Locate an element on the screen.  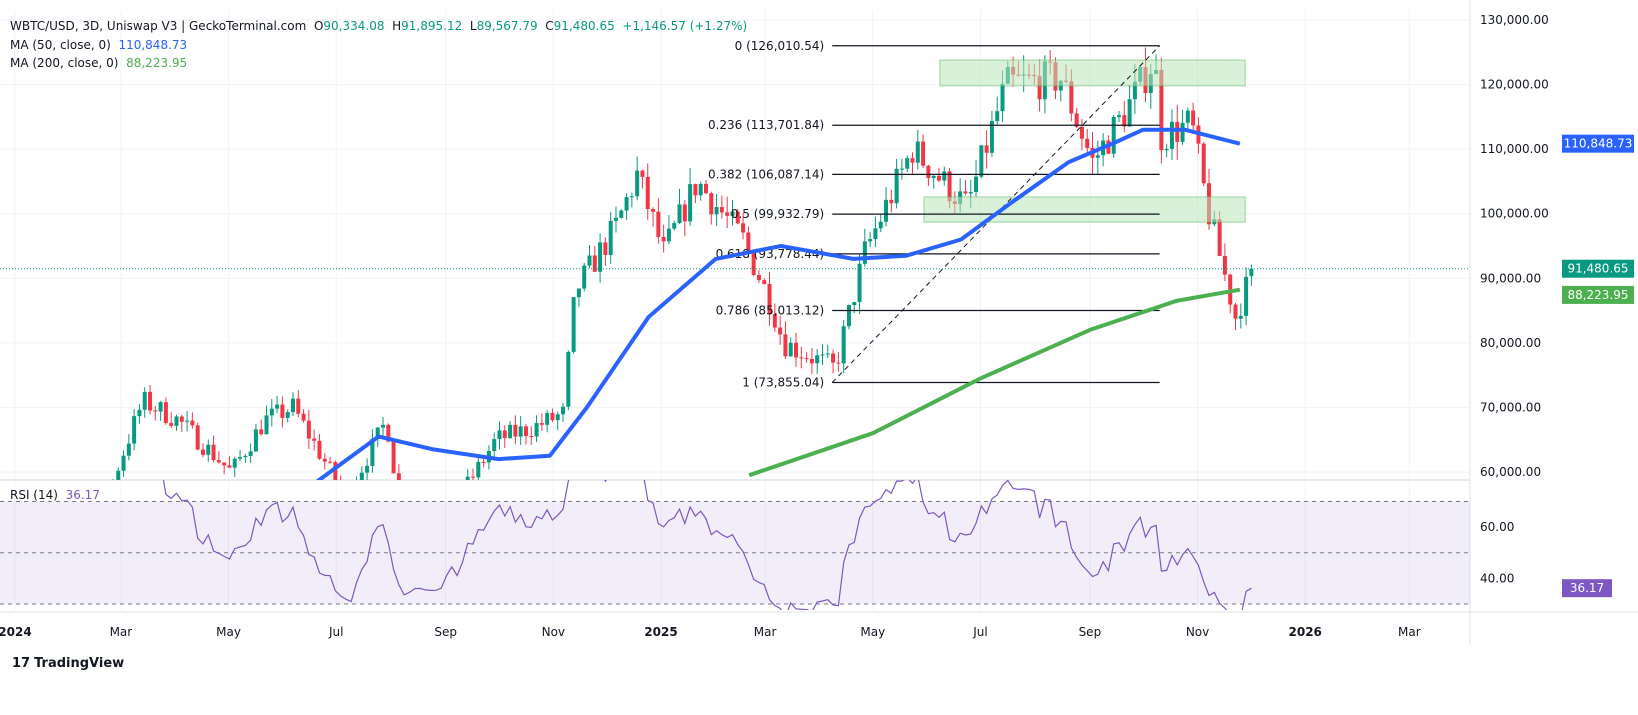
ma50-legend: MA (50, close, 0) 110,848.73 is located at coordinates (99, 45).